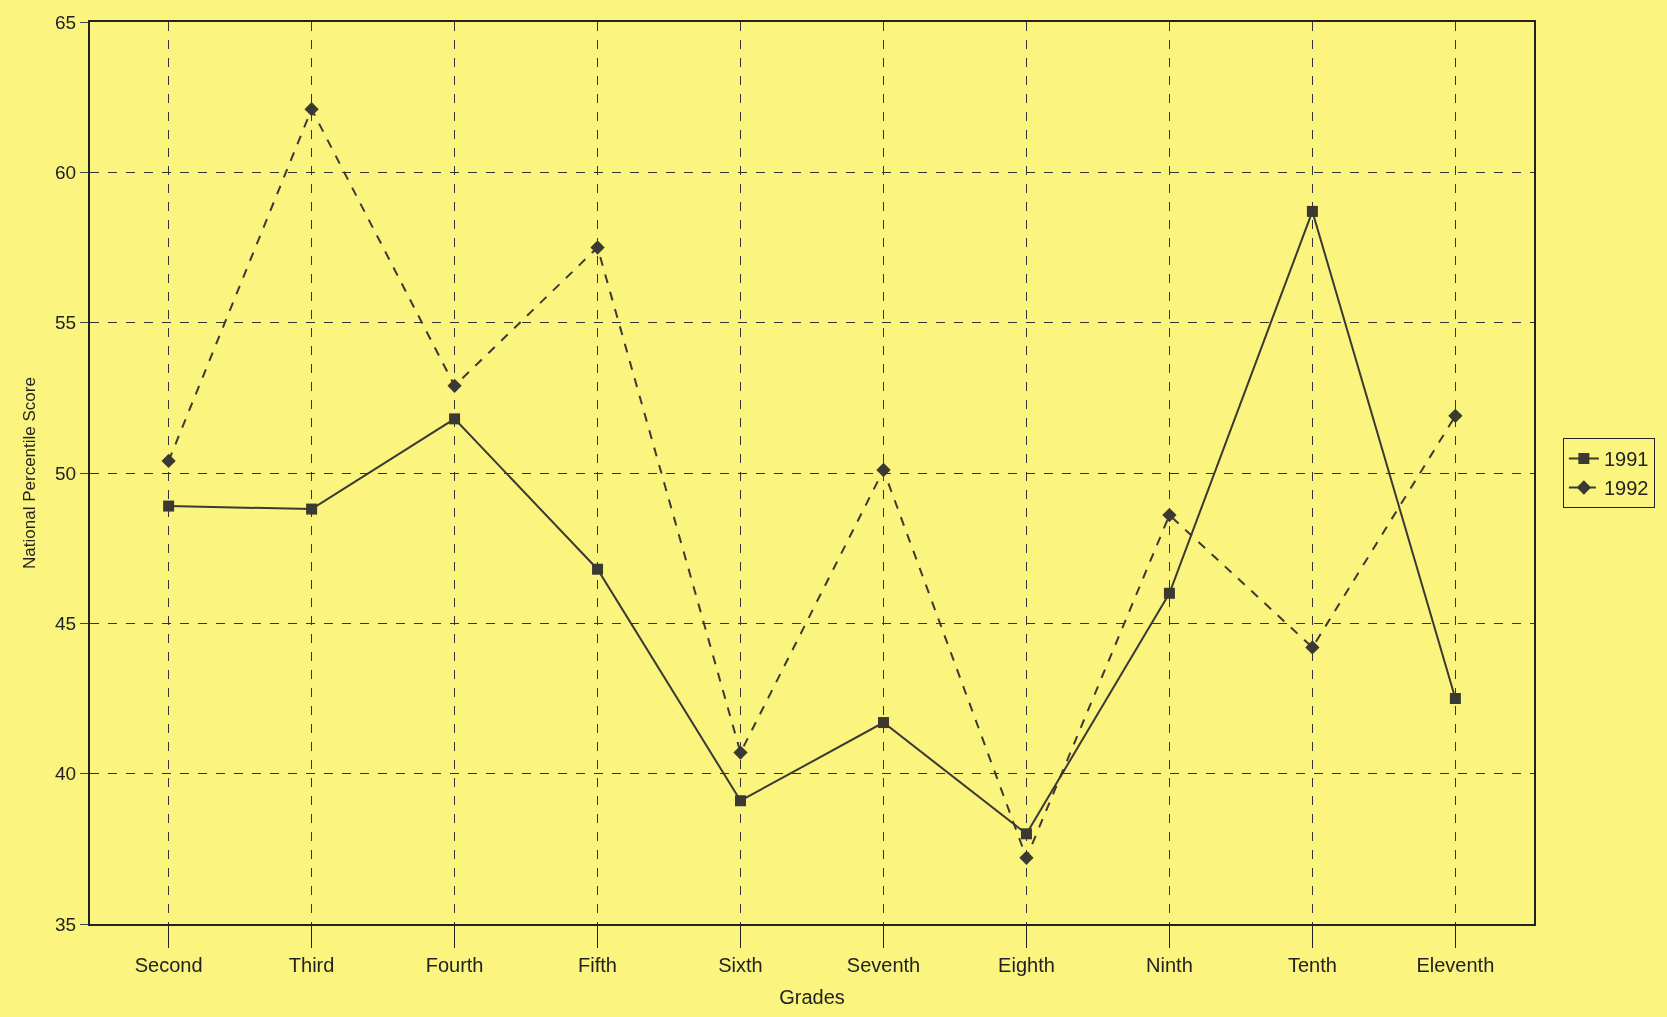 This screenshot has height=1017, width=1667. Describe the element at coordinates (883, 965) in the screenshot. I see `x-tick-label: Seventh` at that location.